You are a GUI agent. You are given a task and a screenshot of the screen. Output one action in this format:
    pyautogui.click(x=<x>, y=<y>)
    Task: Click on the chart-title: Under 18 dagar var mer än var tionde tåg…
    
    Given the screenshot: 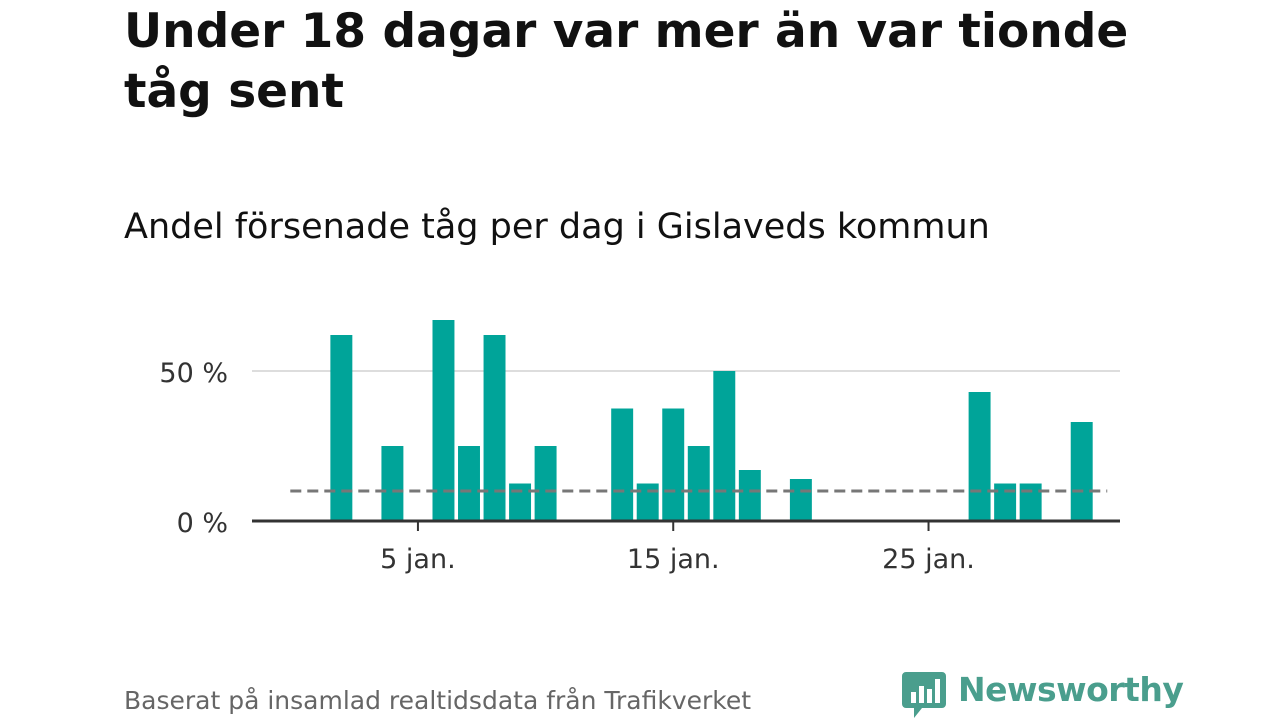 What is the action you would take?
    pyautogui.click(x=626, y=61)
    